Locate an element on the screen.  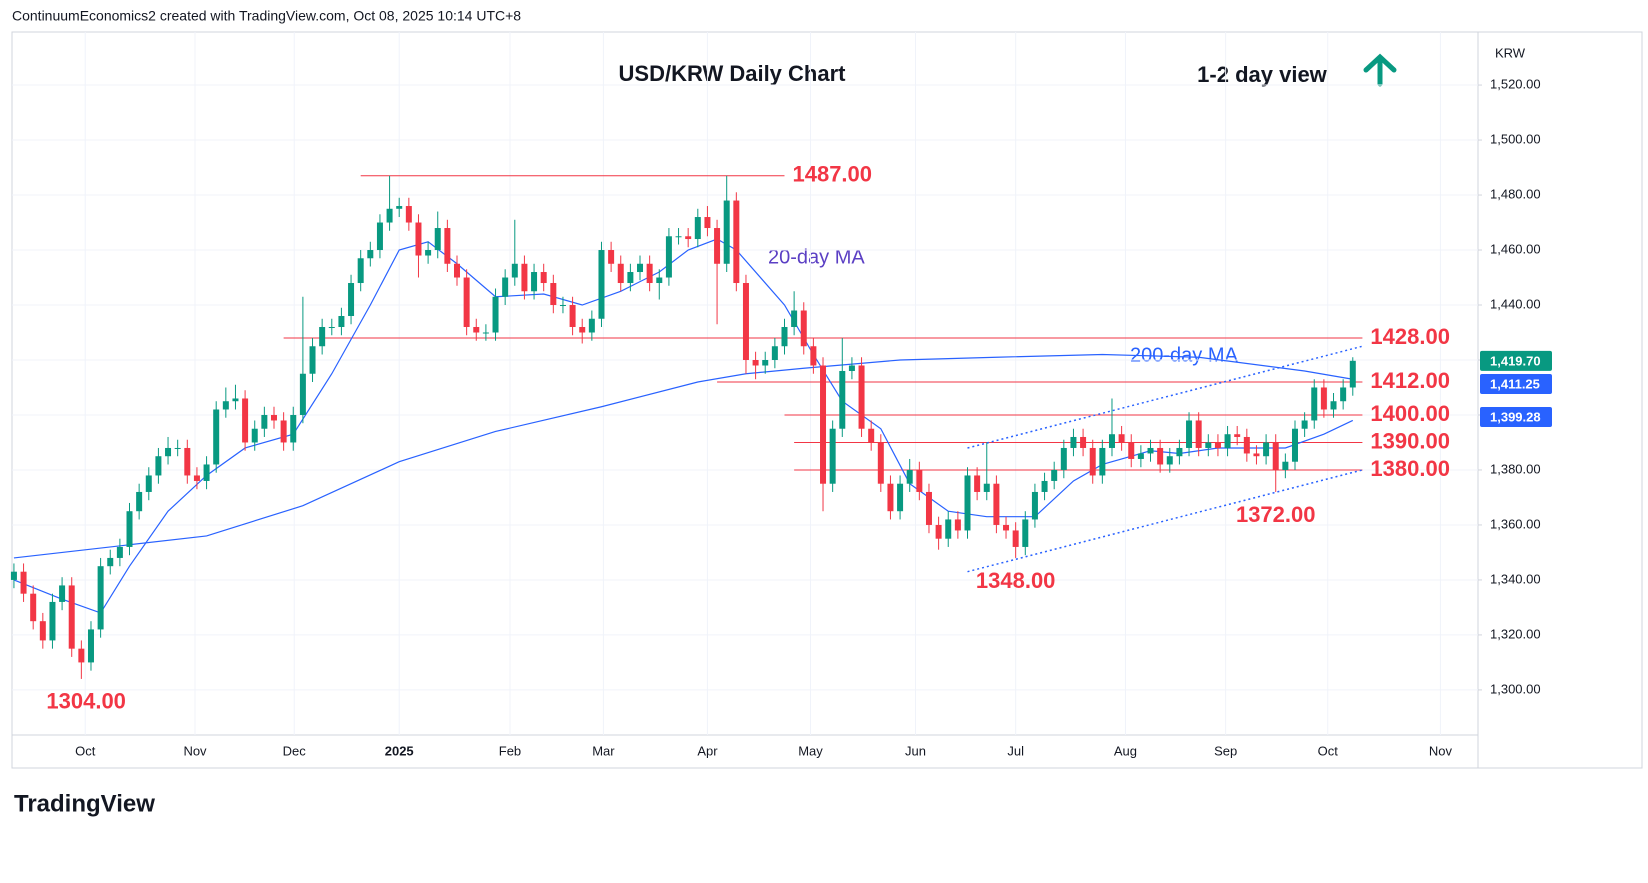
price-tag-label: 1,399.28 is located at coordinates (1515, 416).